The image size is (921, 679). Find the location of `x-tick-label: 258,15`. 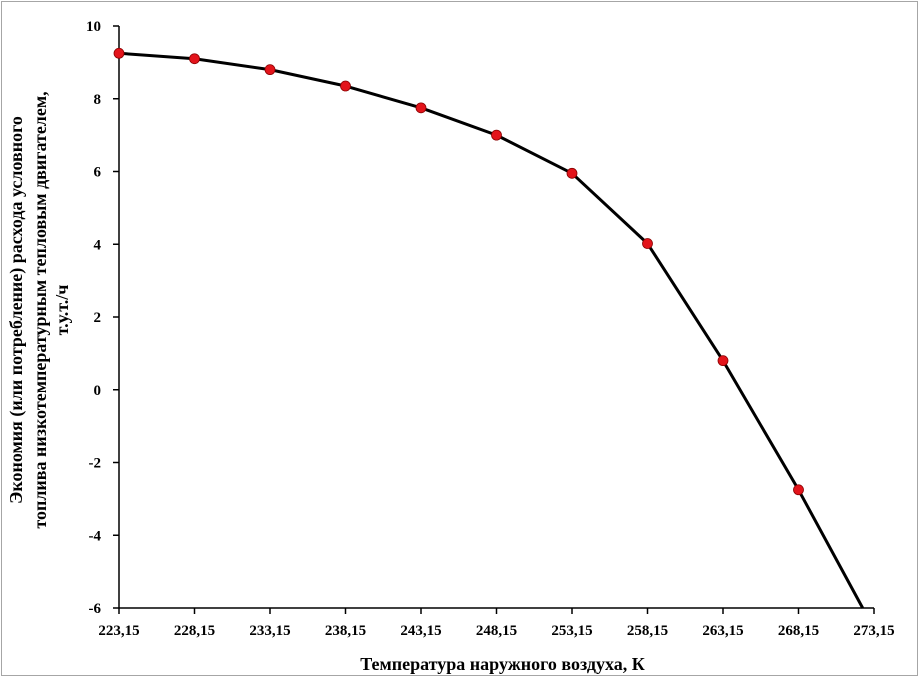

x-tick-label: 258,15 is located at coordinates (647, 631).